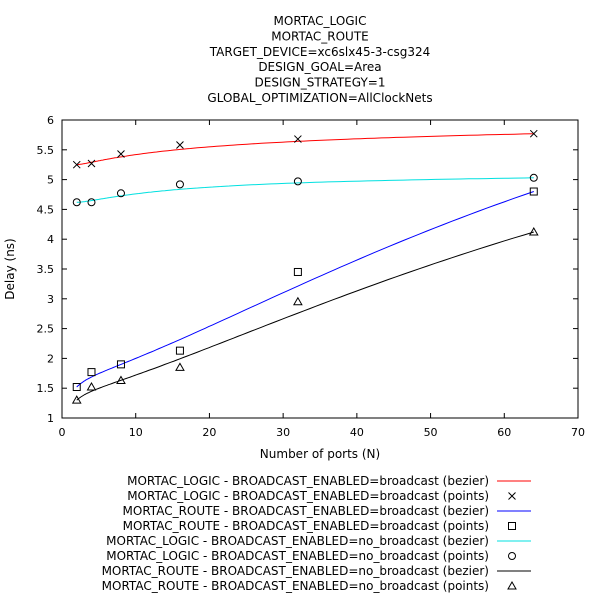 This screenshot has width=600, height=600. I want to click on x-tick-label: 70, so click(578, 432).